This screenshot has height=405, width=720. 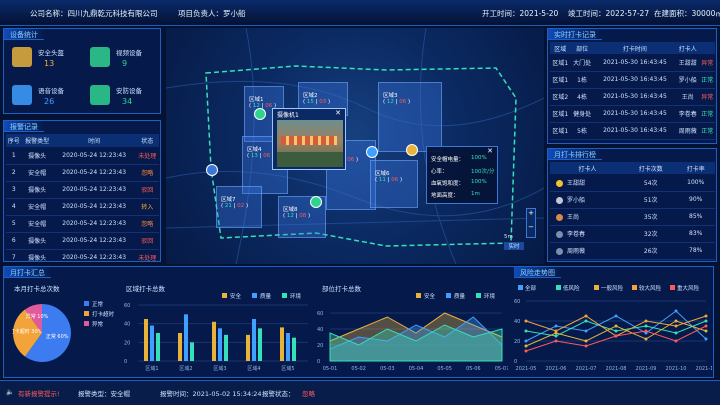 What do you see at coordinates (632, 97) in the screenshot?
I see `table-row: 区域2 4栋 2021-05-30 16:43:45 王尚 异常` at bounding box center [632, 97].